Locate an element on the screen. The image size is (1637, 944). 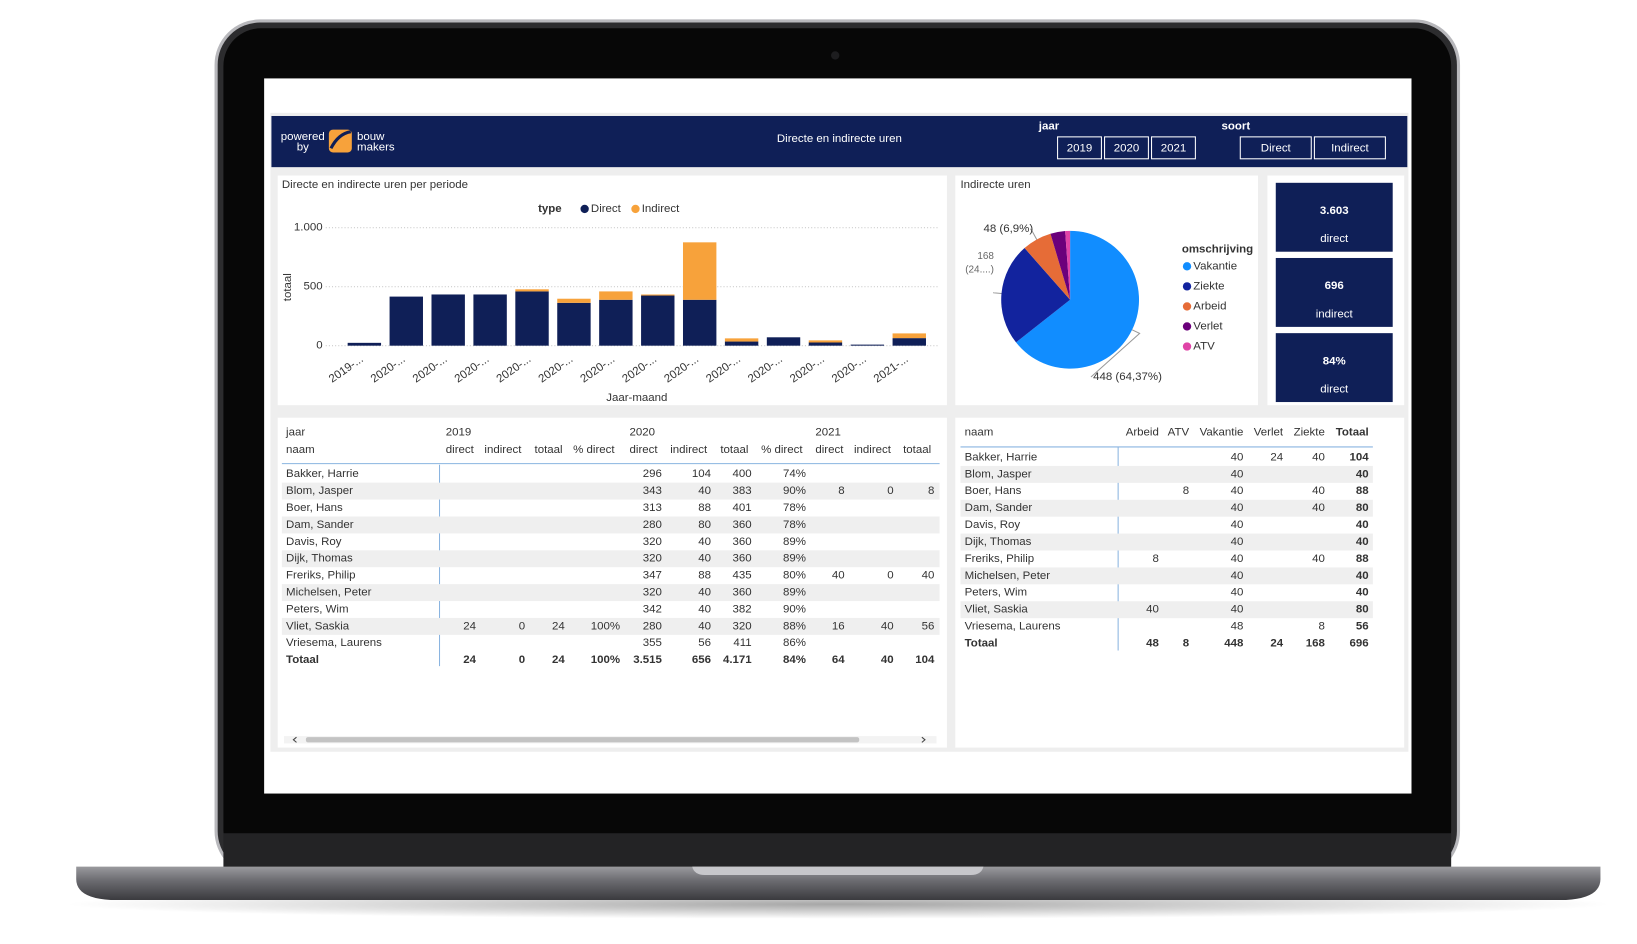
total-cell: 656 is located at coordinates (701, 660).